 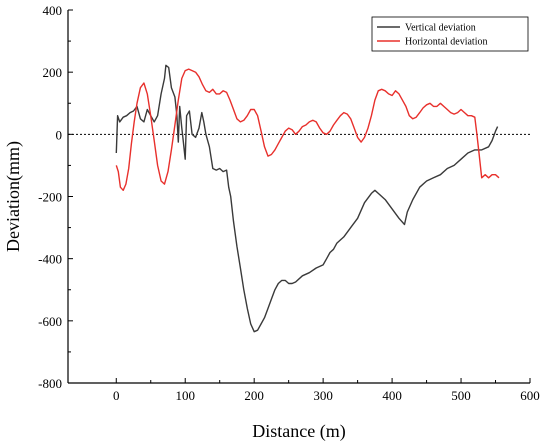 What do you see at coordinates (323, 395) in the screenshot?
I see `x-tick-label: 300` at bounding box center [323, 395].